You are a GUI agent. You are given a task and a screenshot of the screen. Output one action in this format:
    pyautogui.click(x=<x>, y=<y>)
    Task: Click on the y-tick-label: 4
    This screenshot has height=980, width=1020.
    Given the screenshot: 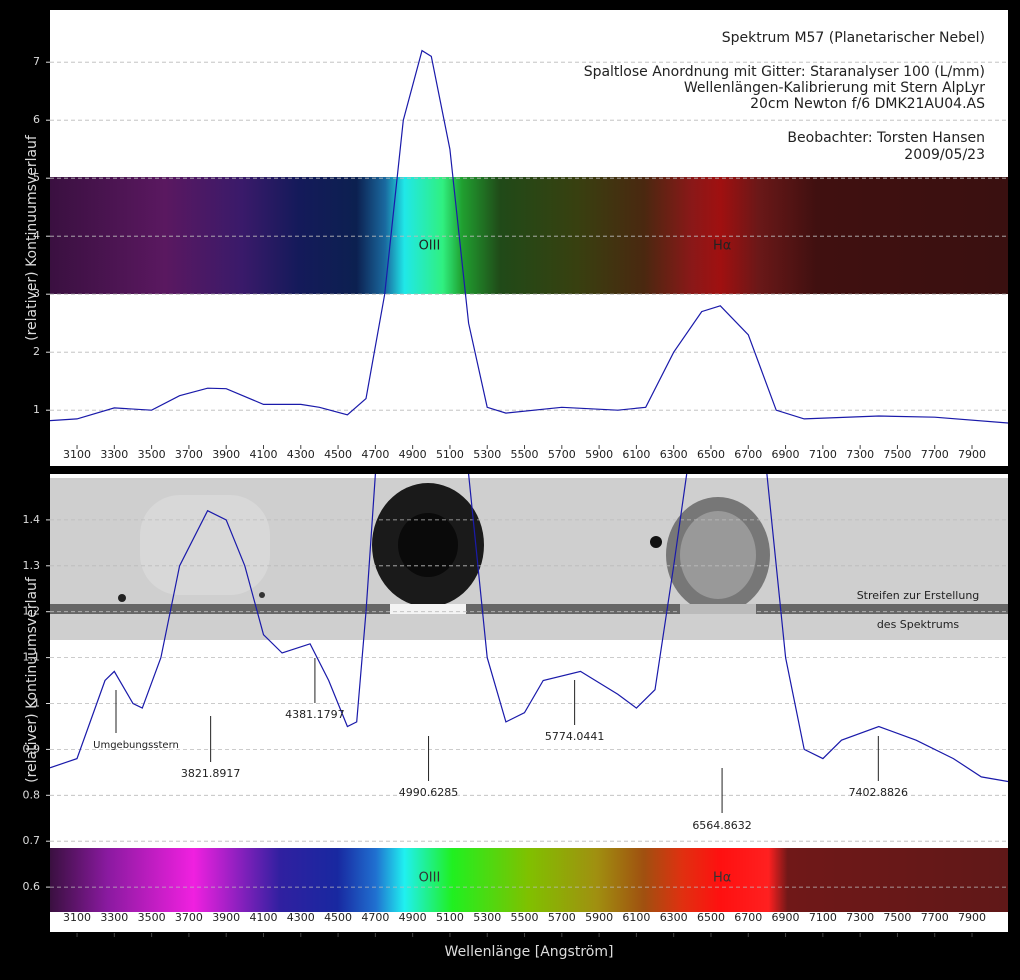 What is the action you would take?
    pyautogui.click(x=36, y=235)
    